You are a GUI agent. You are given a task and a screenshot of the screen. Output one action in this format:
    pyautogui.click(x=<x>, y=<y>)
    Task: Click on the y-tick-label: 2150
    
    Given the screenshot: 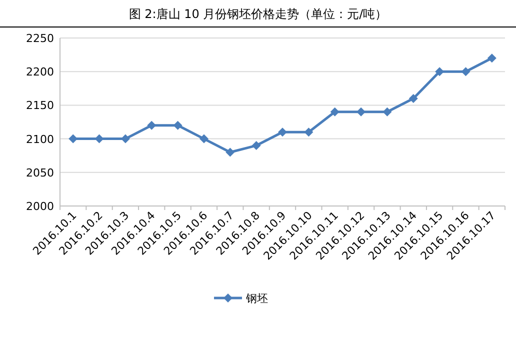 What is the action you would take?
    pyautogui.click(x=40, y=105)
    